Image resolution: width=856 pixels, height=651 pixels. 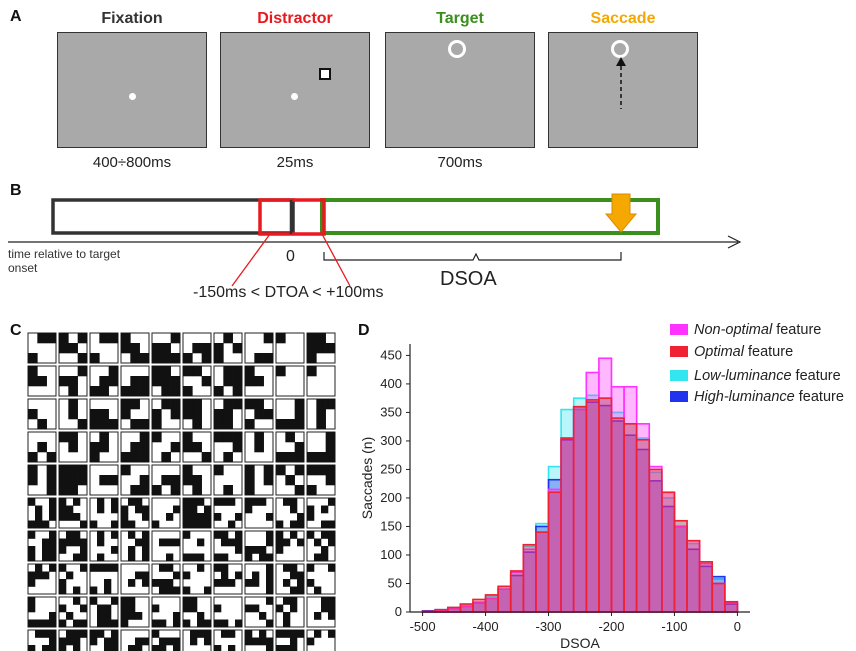 I want to click on legend-label: Optimal feature, so click(x=743, y=352).